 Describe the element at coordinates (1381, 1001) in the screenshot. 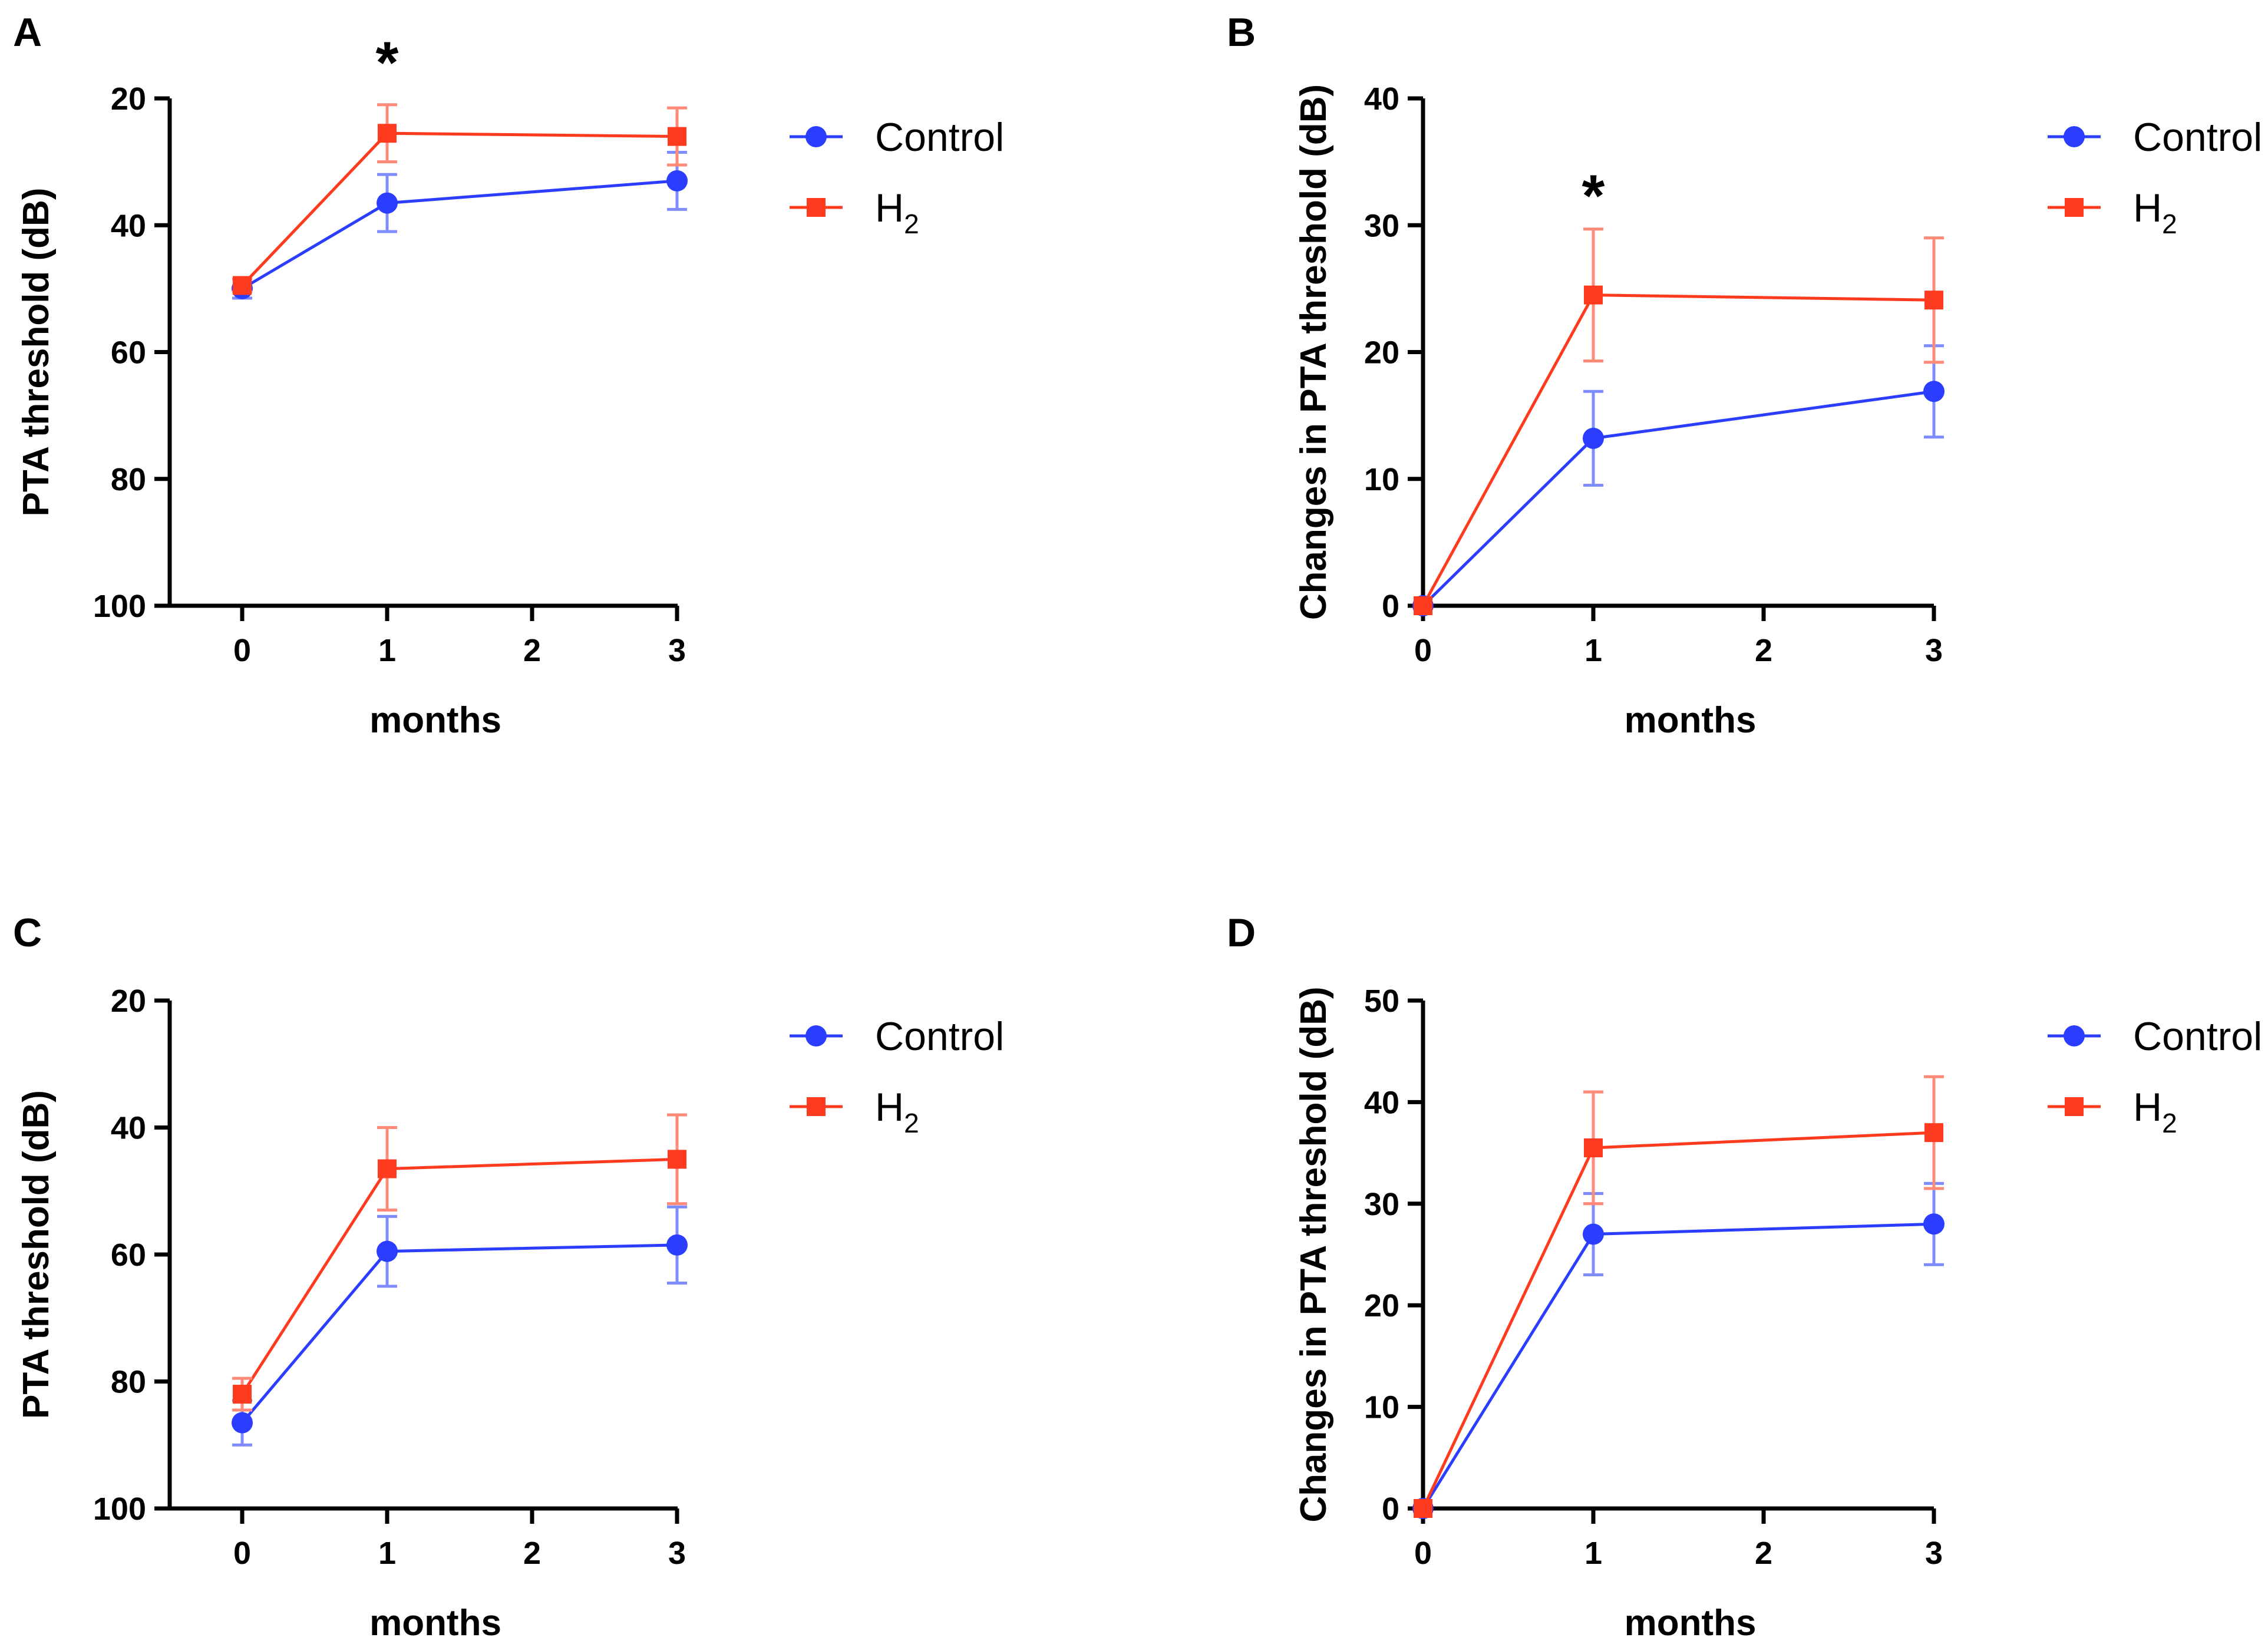

I see `y-tick-label: 50` at that location.